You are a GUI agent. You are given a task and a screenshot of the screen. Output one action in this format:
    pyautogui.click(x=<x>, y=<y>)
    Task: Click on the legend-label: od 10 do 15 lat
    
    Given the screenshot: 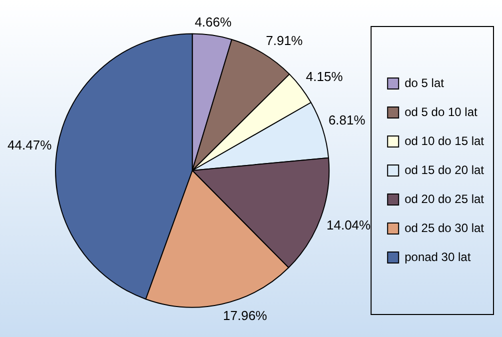 What is the action you would take?
    pyautogui.click(x=444, y=141)
    